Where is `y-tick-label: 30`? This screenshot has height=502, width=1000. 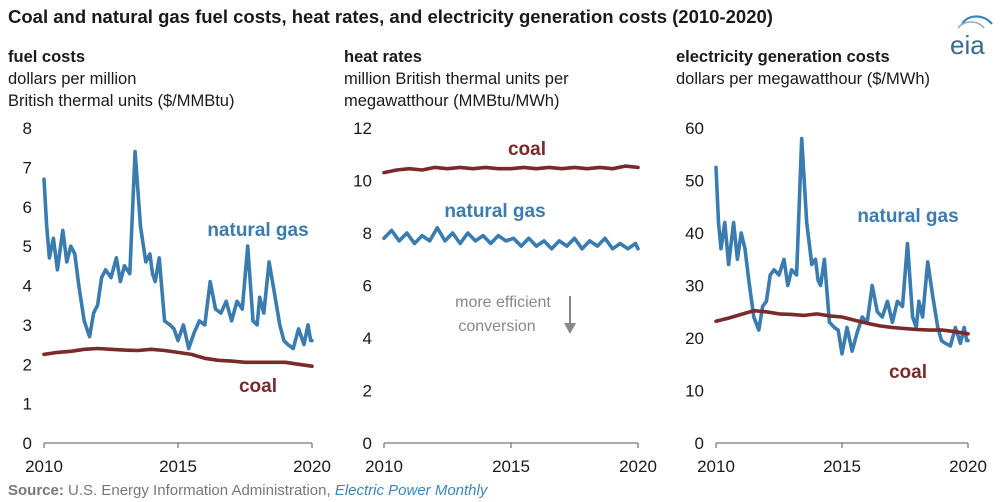 y-tick-label: 30 is located at coordinates (694, 286).